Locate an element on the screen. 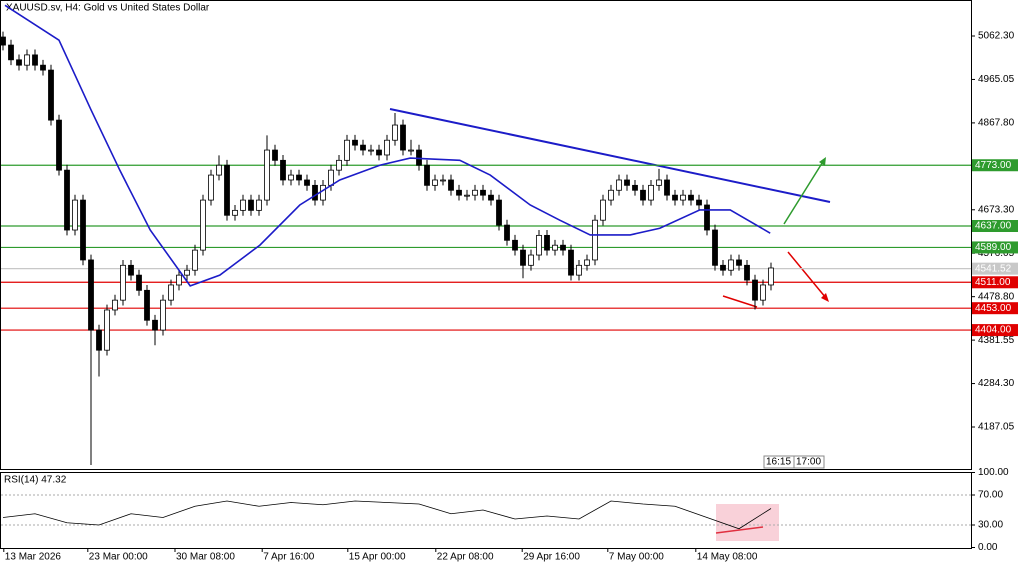 This screenshot has height=566, width=1024. down-arrow is located at coordinates (808, 276).